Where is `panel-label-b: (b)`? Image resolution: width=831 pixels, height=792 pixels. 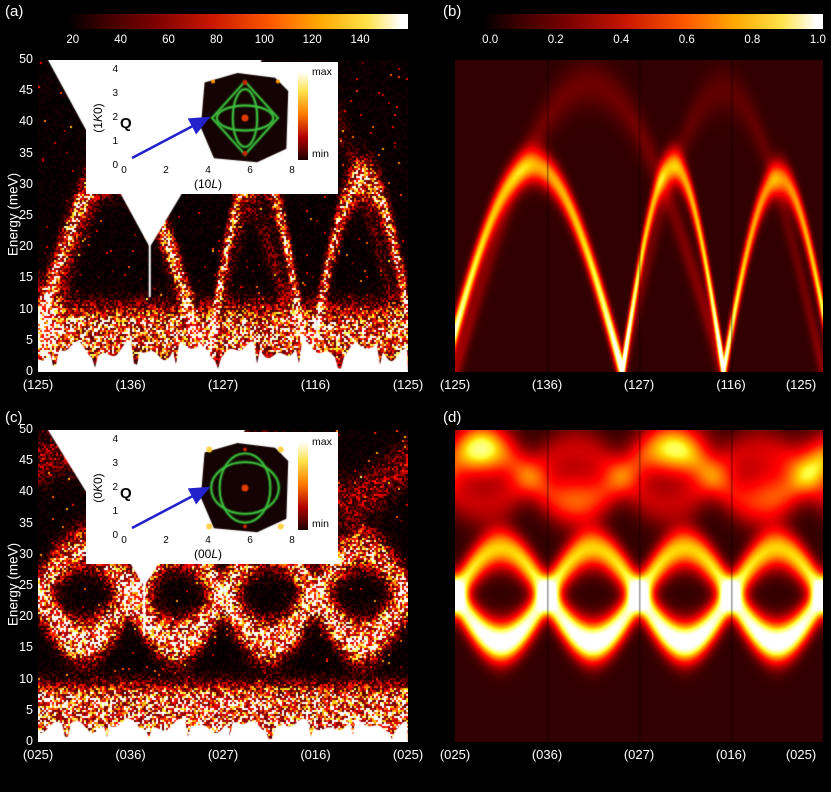 panel-label-b: (b) is located at coordinates (452, 11).